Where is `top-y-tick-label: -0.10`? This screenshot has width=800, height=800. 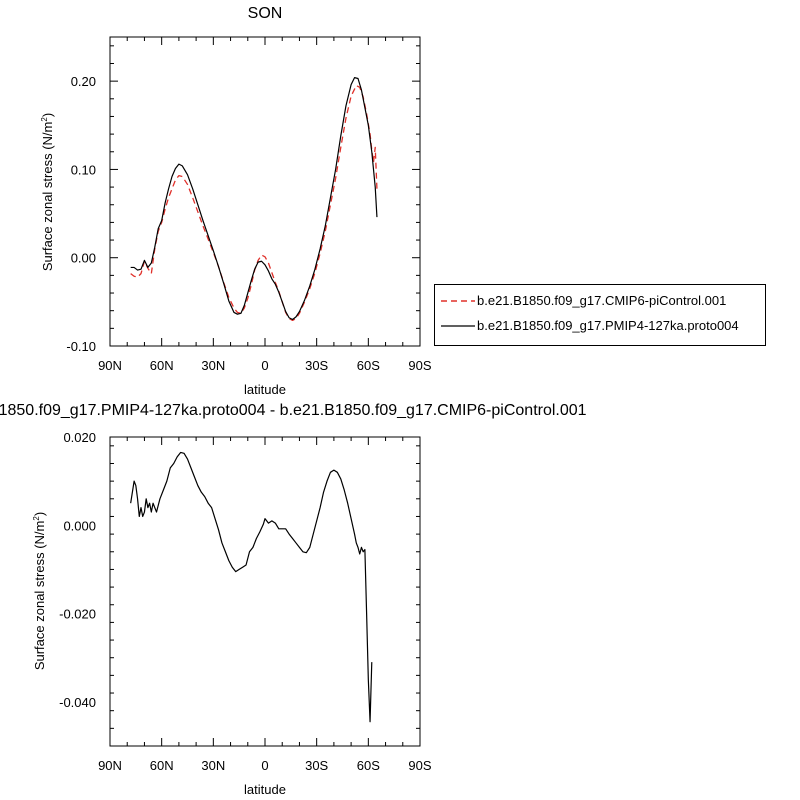 top-y-tick-label: -0.10 is located at coordinates (81, 346).